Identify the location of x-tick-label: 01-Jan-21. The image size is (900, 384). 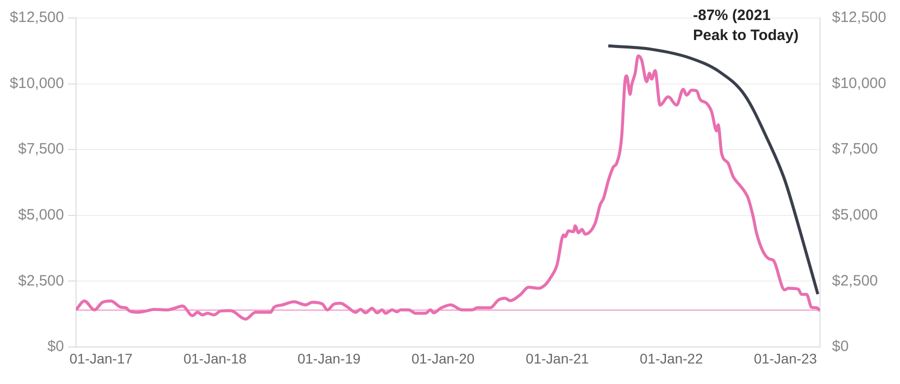
(558, 358).